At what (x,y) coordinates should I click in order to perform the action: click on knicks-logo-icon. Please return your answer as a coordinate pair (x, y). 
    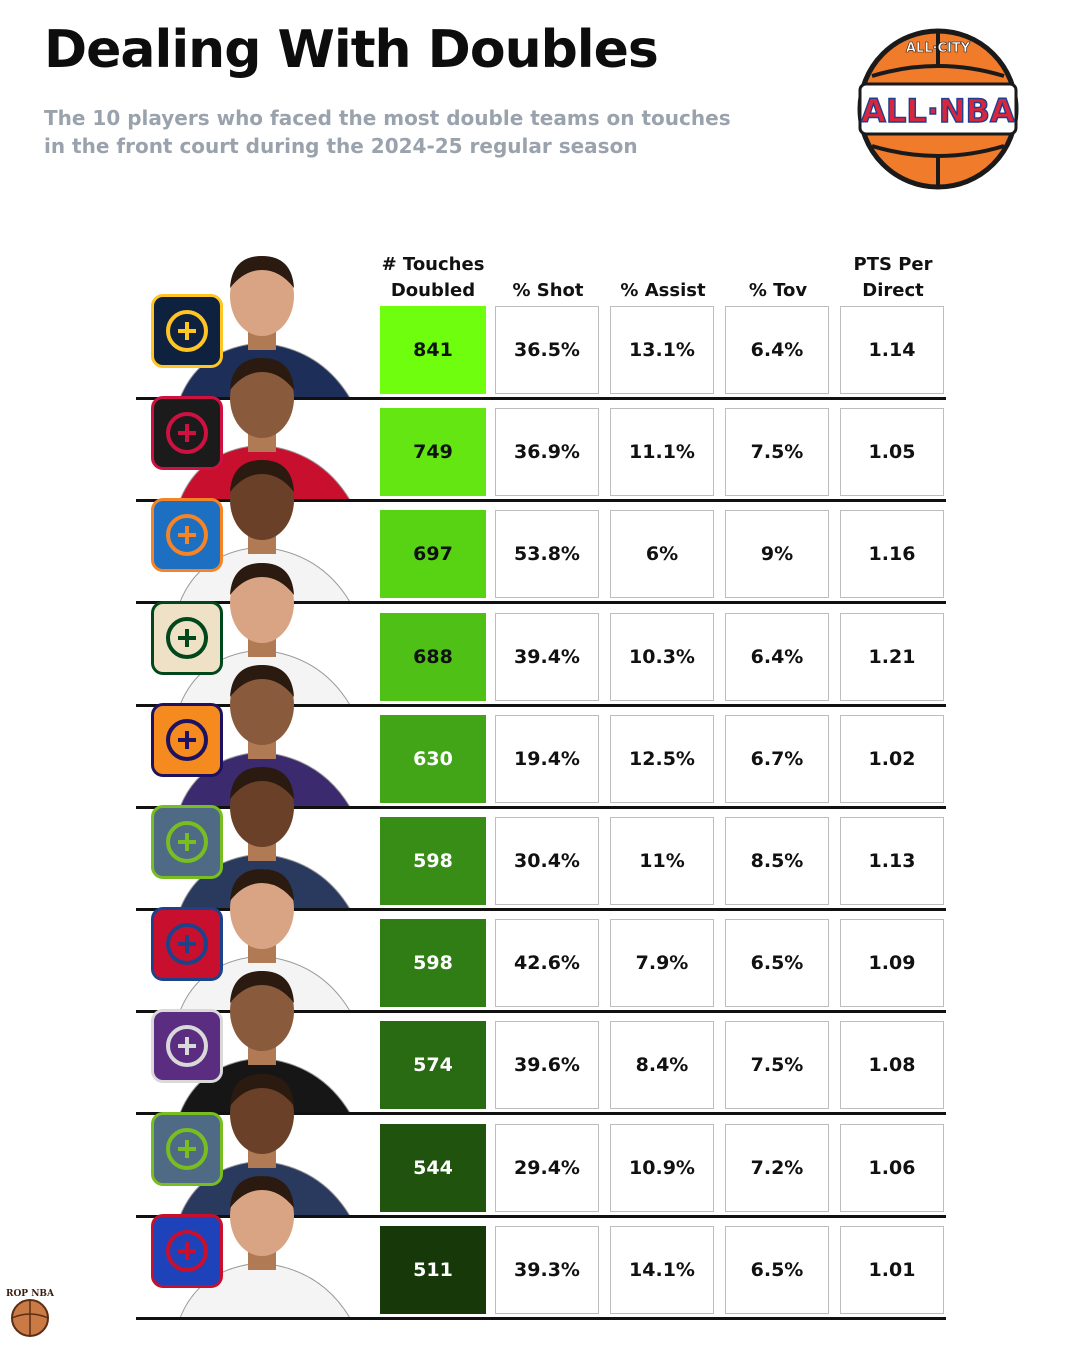
    Looking at the image, I should click on (187, 535).